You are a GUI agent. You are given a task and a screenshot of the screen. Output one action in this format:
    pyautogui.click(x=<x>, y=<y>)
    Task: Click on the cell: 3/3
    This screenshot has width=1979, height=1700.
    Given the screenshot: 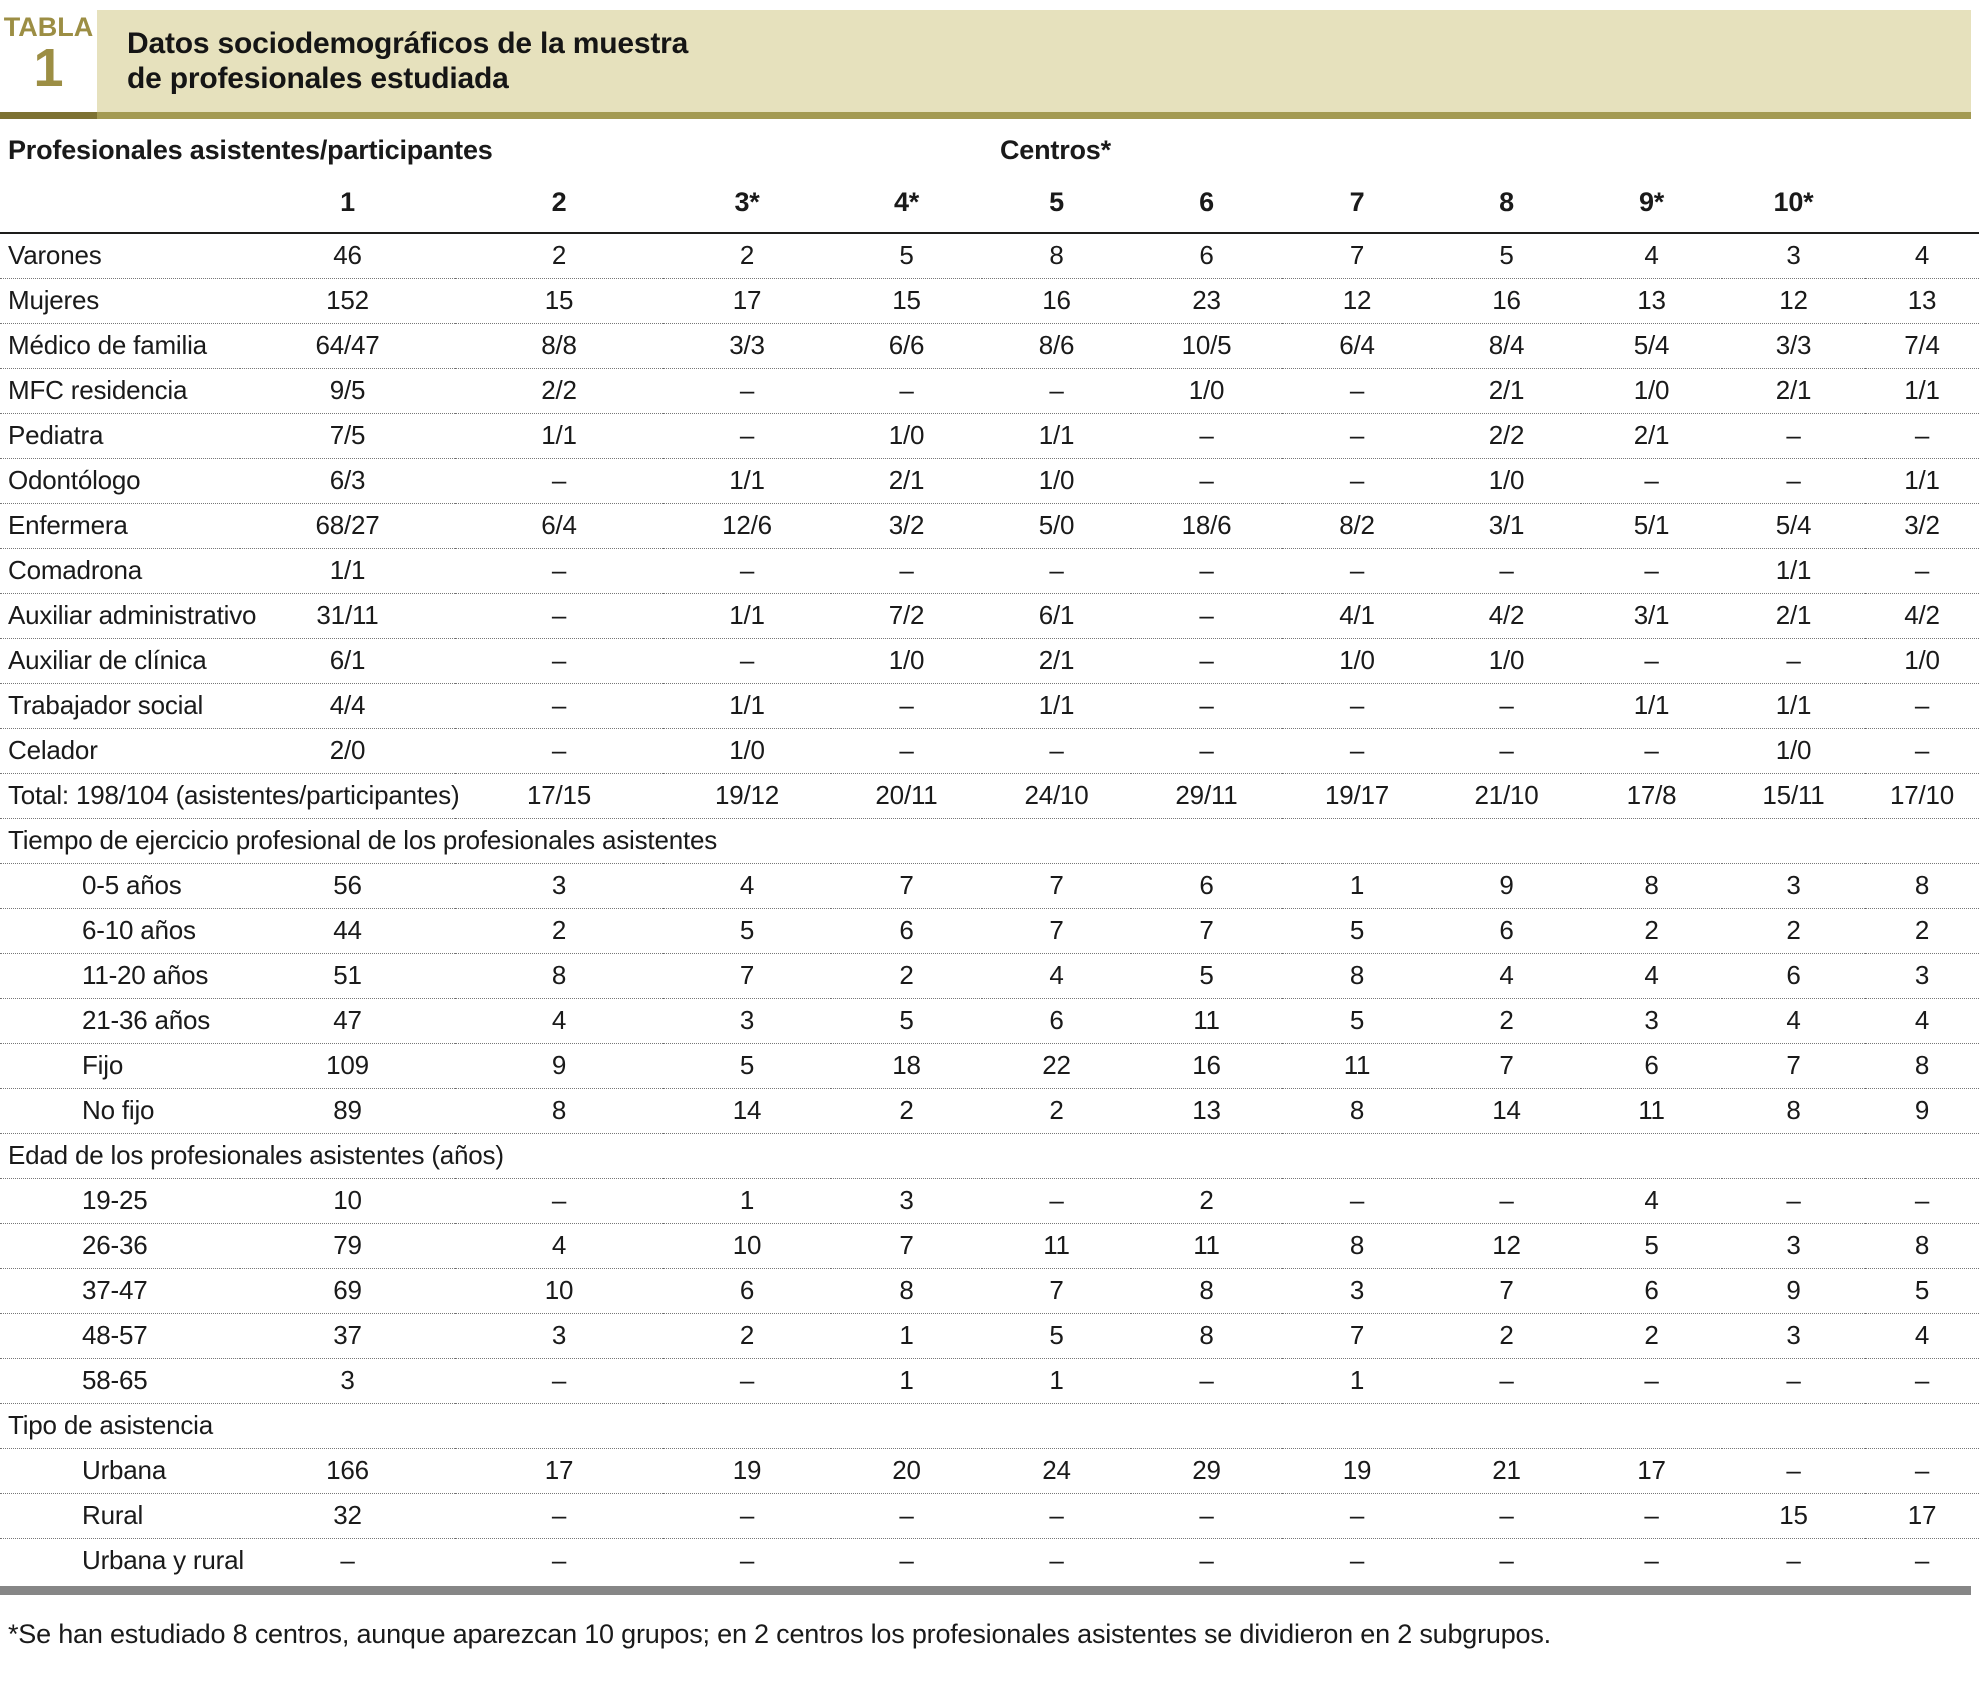 What is the action you would take?
    pyautogui.click(x=1793, y=346)
    